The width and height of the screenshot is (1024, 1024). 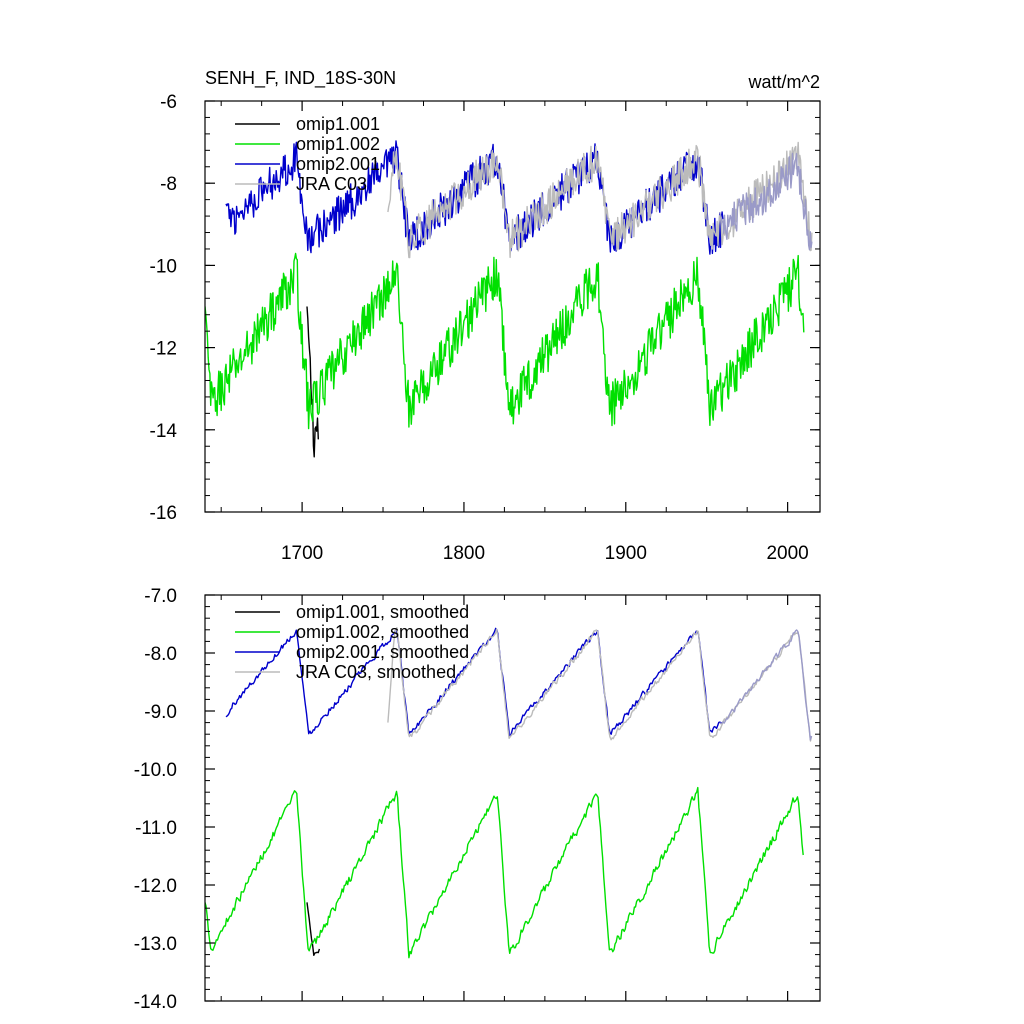 What do you see at coordinates (168, 184) in the screenshot?
I see `y-tick-label: -8` at bounding box center [168, 184].